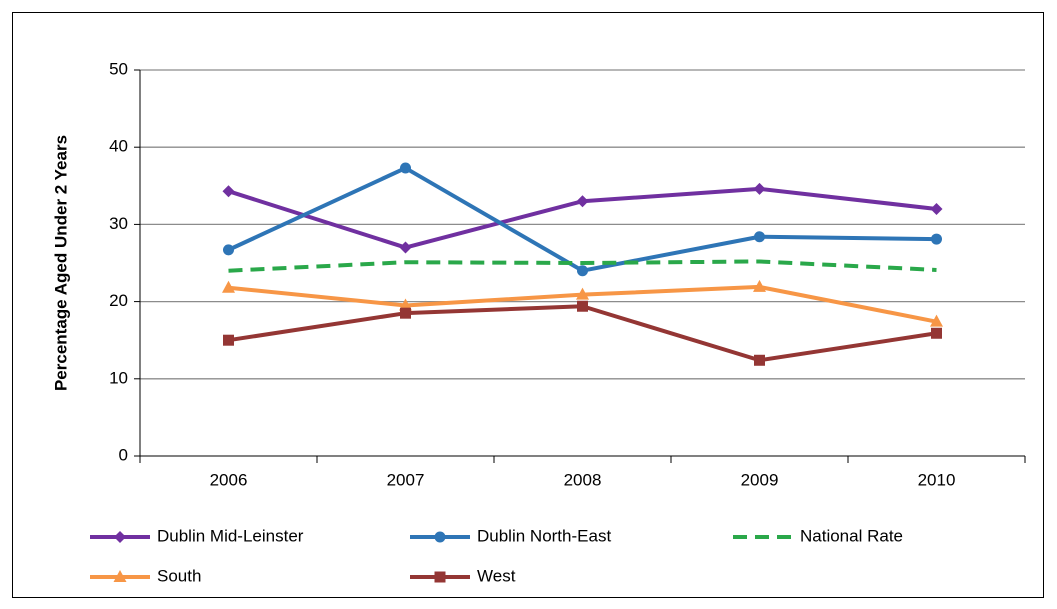  Describe the element at coordinates (851, 535) in the screenshot. I see `legend-label: National Rate` at that location.